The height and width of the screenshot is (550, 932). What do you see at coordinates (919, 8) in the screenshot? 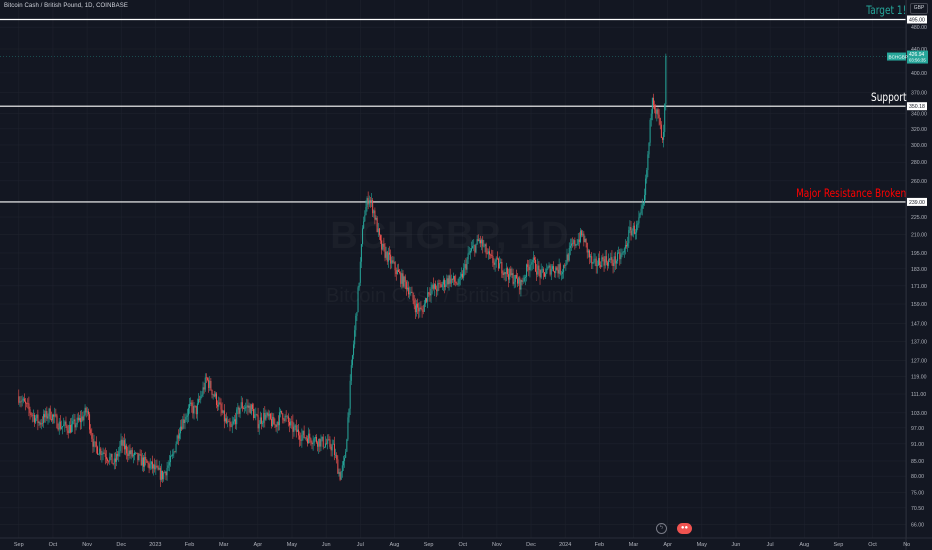
I see `currency-label: GBP` at bounding box center [919, 8].